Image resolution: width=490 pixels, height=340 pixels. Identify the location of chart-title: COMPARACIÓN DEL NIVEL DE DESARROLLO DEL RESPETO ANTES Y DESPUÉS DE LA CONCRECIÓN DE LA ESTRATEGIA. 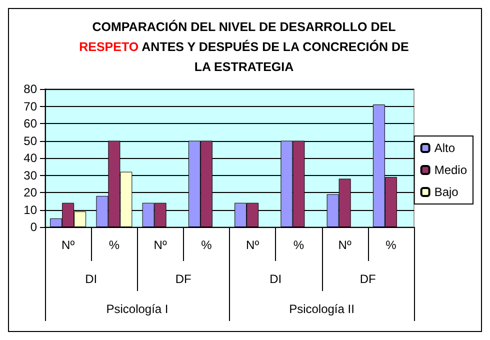
(244, 47).